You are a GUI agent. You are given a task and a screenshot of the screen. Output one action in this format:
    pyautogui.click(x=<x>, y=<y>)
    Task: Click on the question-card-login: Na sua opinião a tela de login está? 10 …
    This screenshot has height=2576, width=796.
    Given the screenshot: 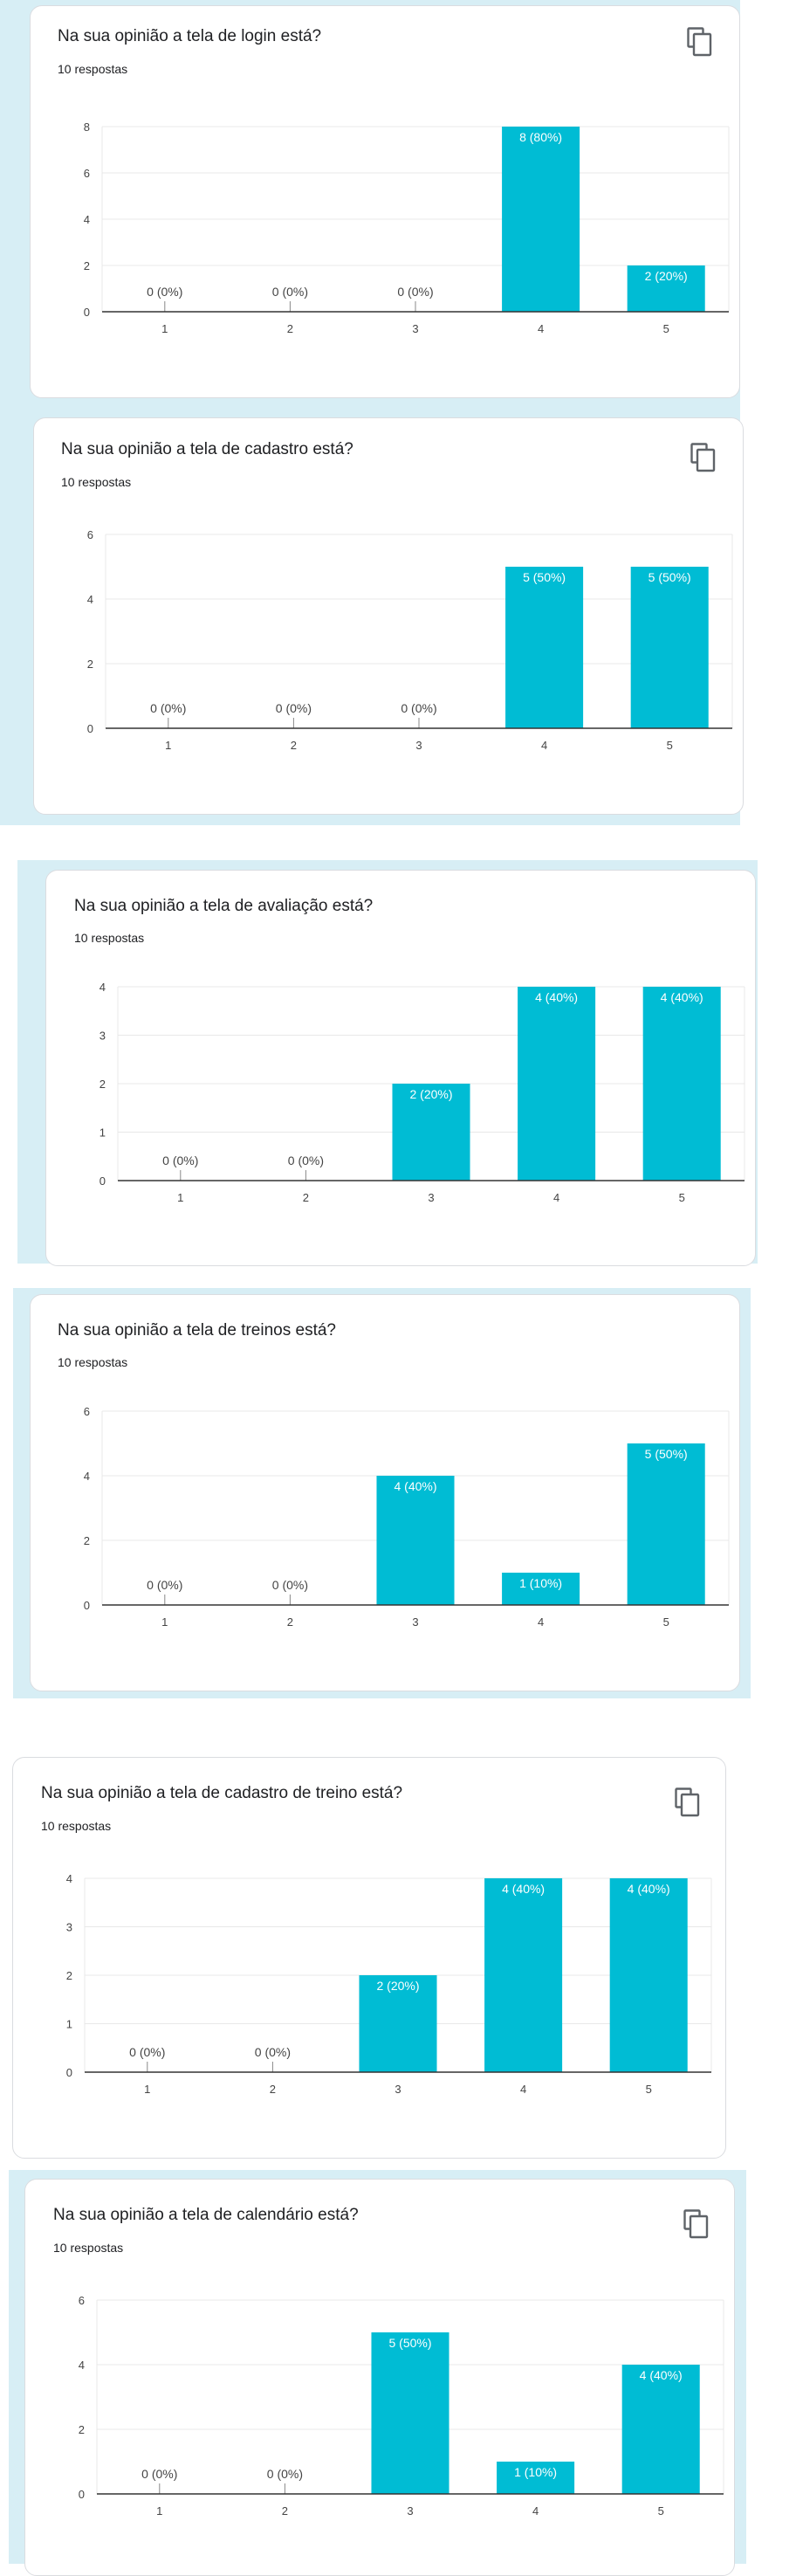 What is the action you would take?
    pyautogui.click(x=385, y=201)
    